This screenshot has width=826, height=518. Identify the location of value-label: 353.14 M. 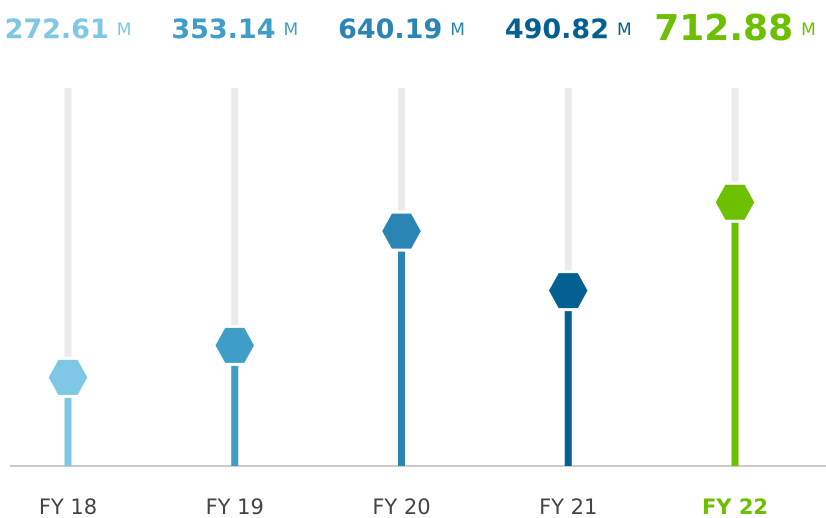
(234, 29).